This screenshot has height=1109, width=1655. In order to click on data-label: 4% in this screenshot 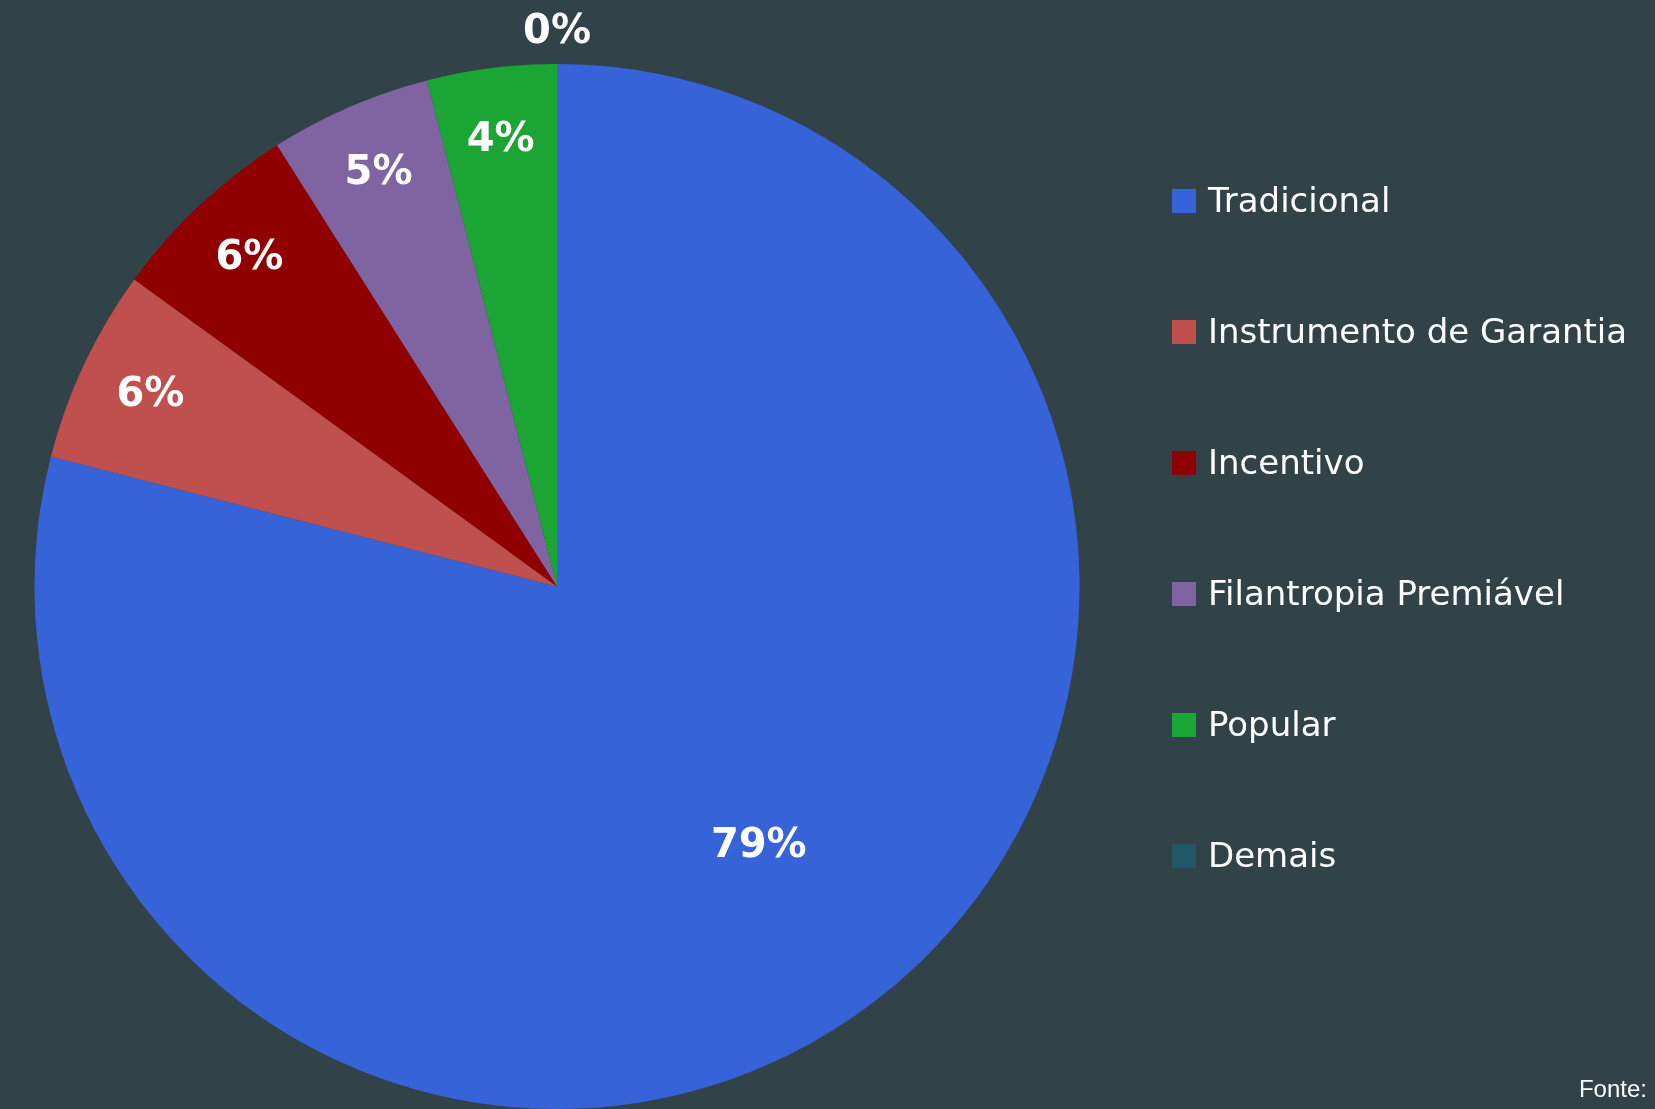, I will do `click(500, 137)`.